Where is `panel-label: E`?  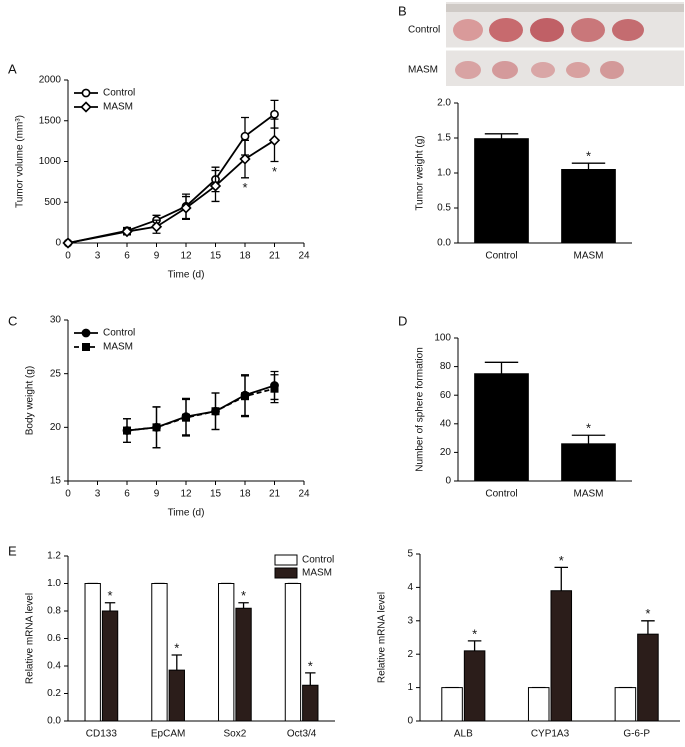 panel-label: E is located at coordinates (12, 550).